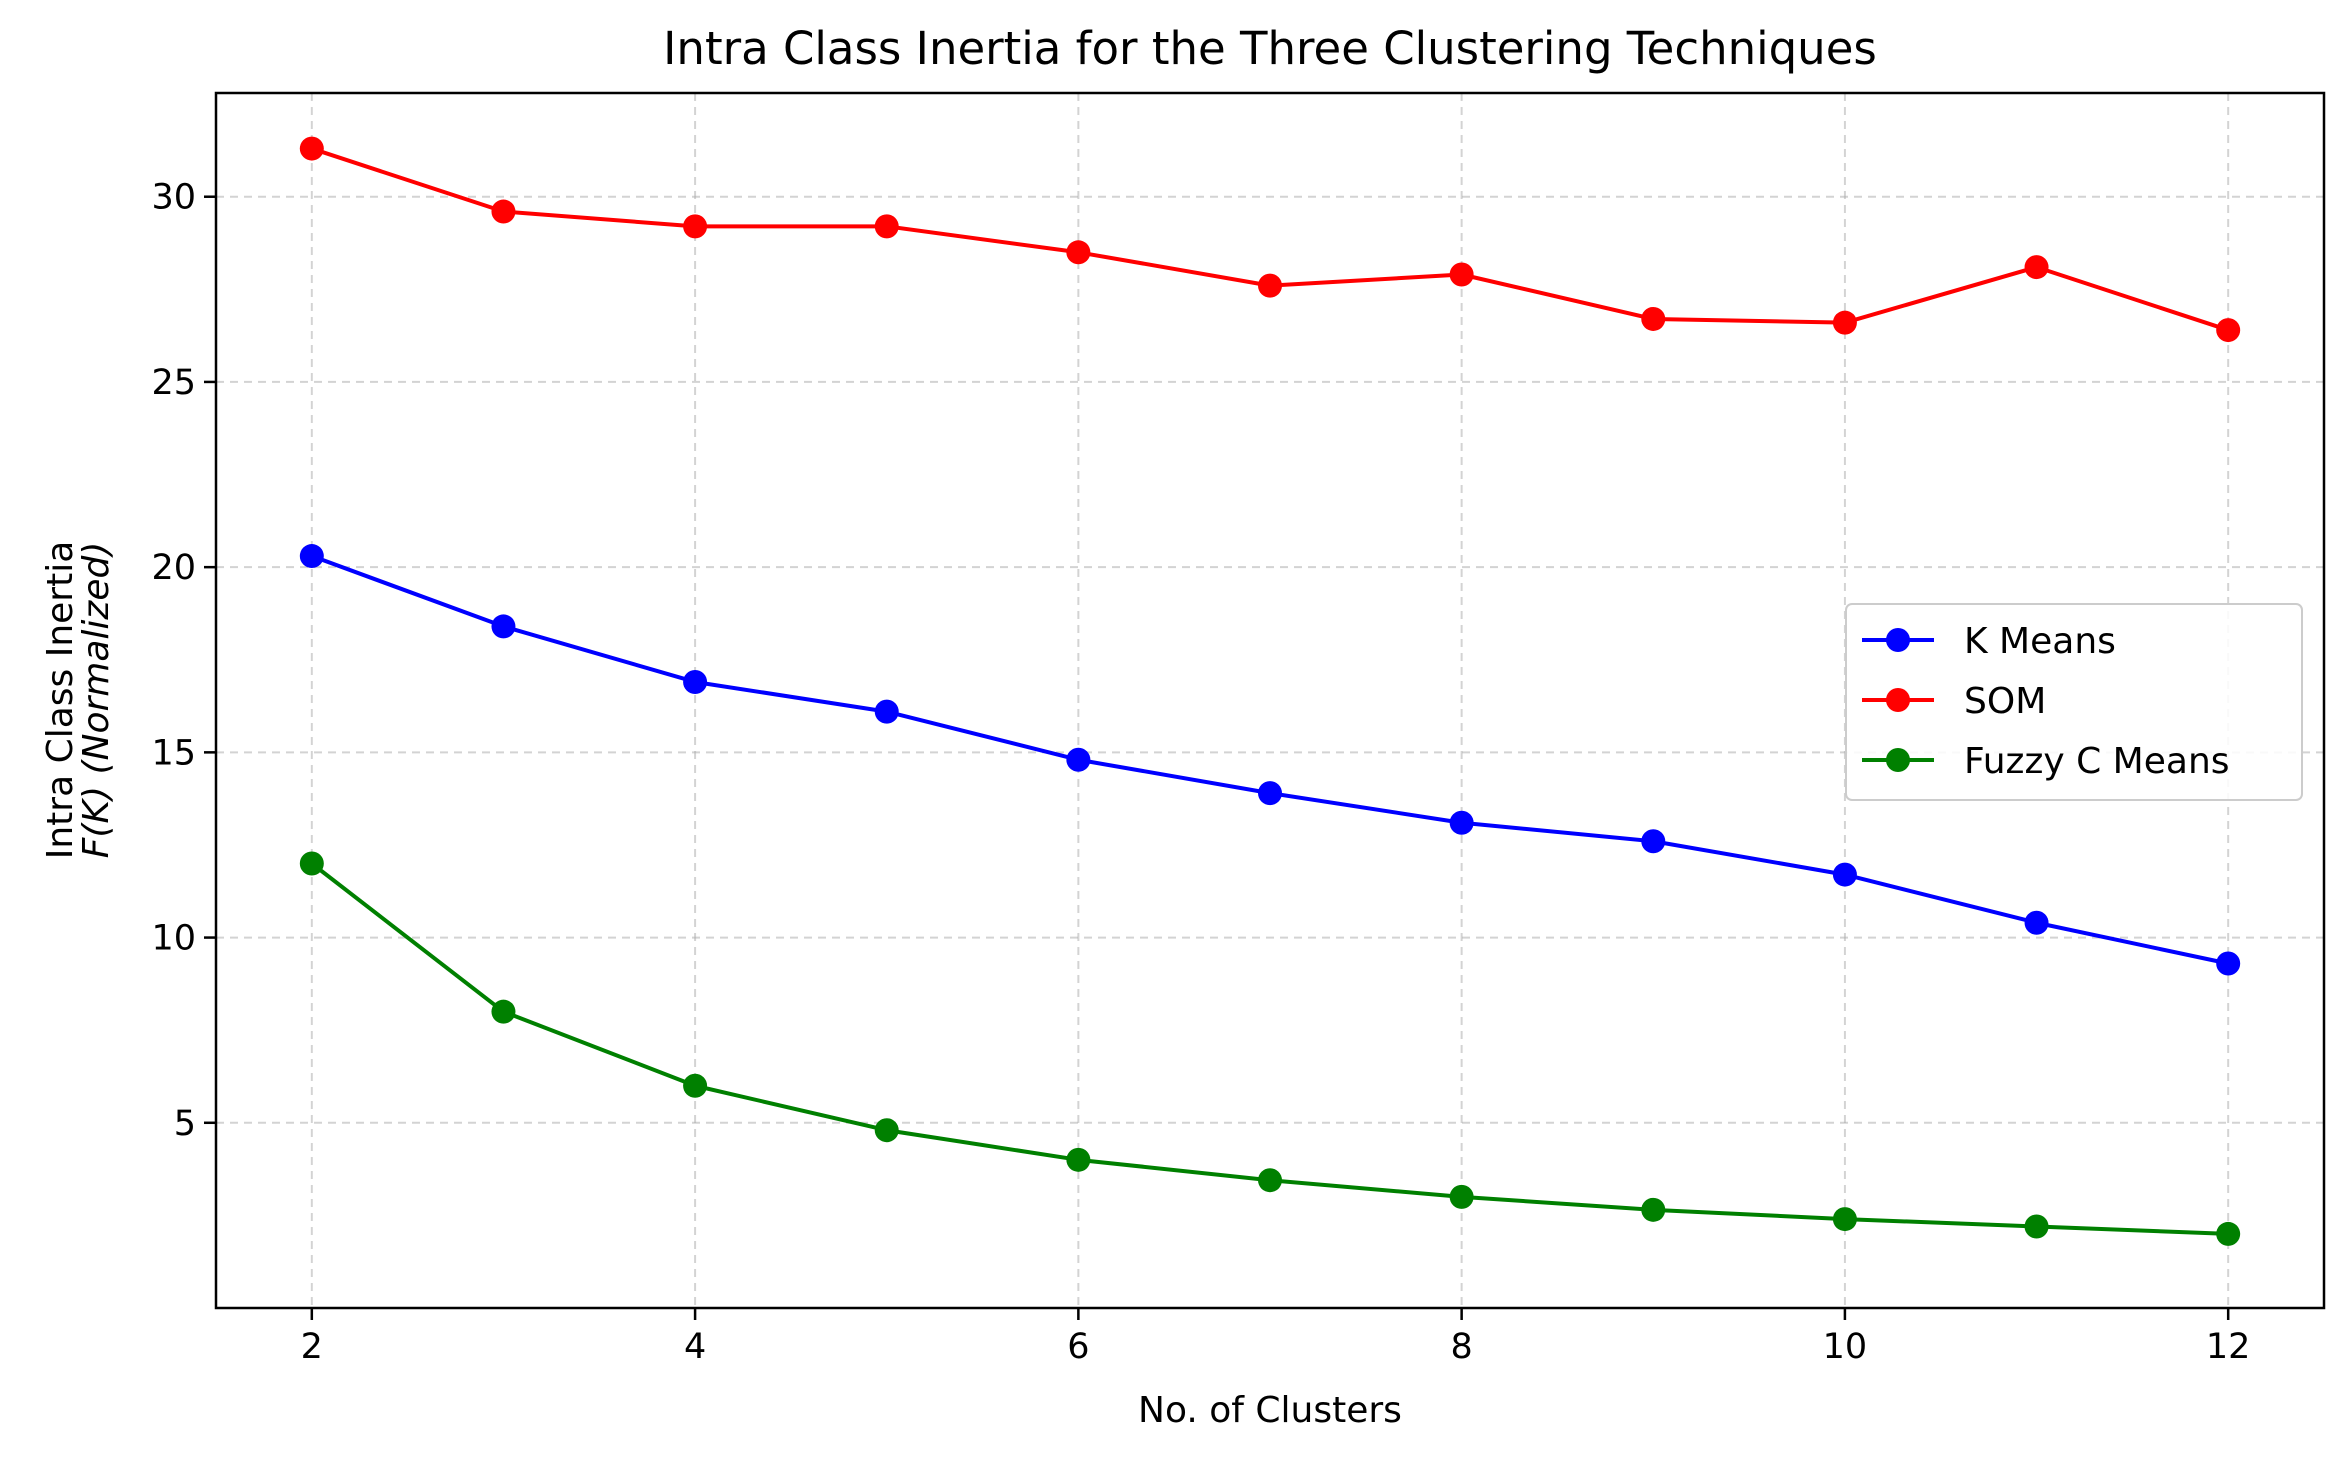 This screenshot has width=2352, height=1463. I want to click on y-axis: 5 10 15 20 25 30, so click(183, 661).